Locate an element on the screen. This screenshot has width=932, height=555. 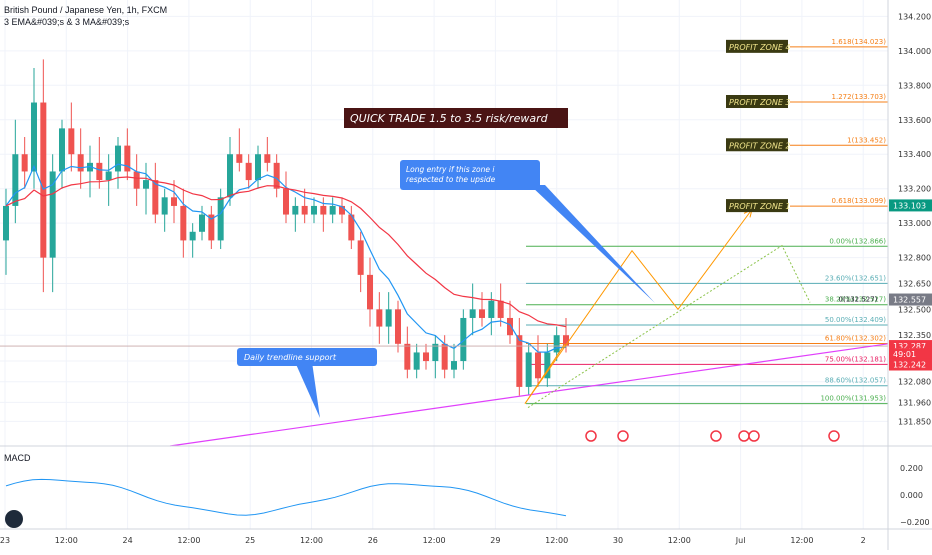
y-tick-label: 132.800 is located at coordinates (914, 258).